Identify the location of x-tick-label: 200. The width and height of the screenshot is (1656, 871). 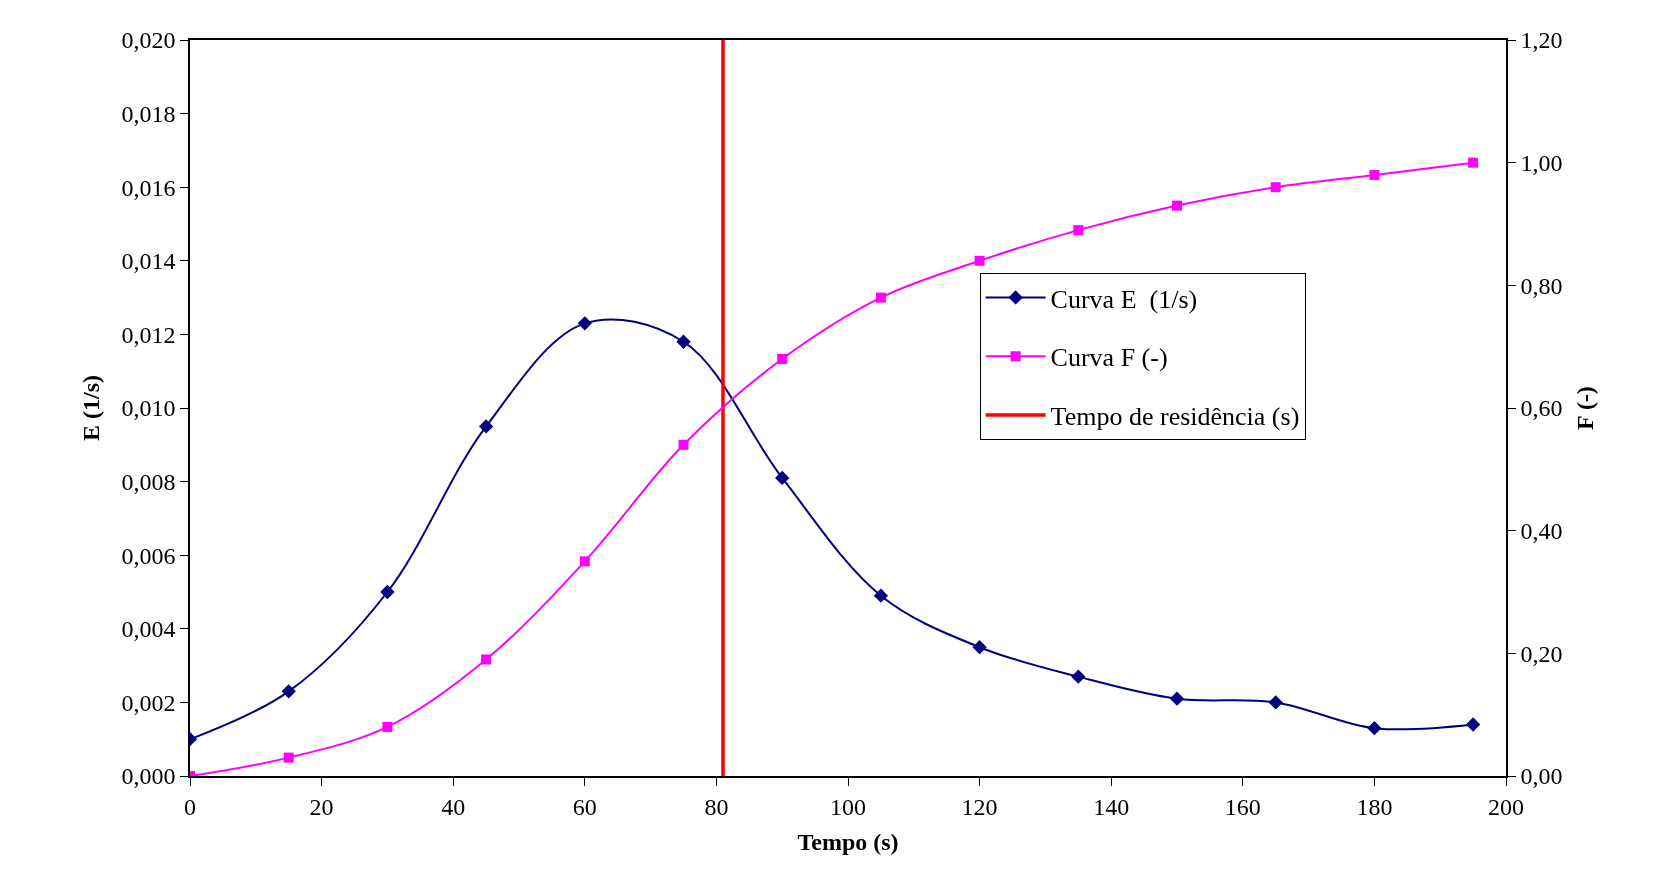
(1506, 806).